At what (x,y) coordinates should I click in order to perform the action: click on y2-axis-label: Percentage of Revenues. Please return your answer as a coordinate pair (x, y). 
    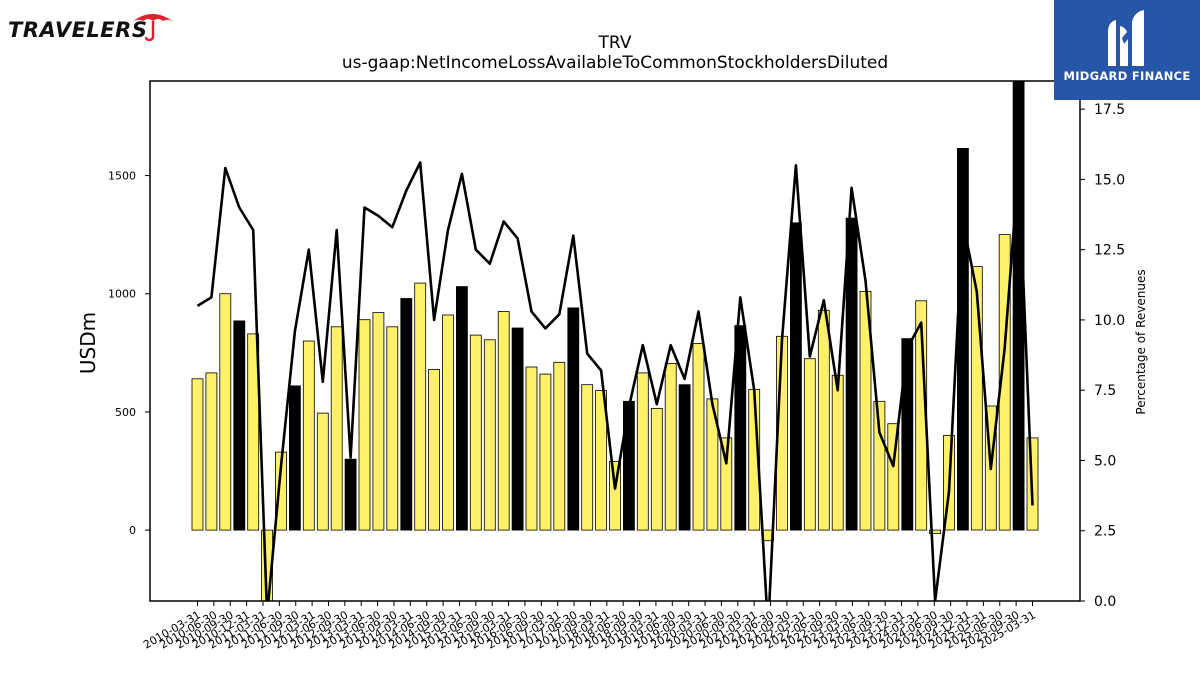
    Looking at the image, I should click on (1141, 341).